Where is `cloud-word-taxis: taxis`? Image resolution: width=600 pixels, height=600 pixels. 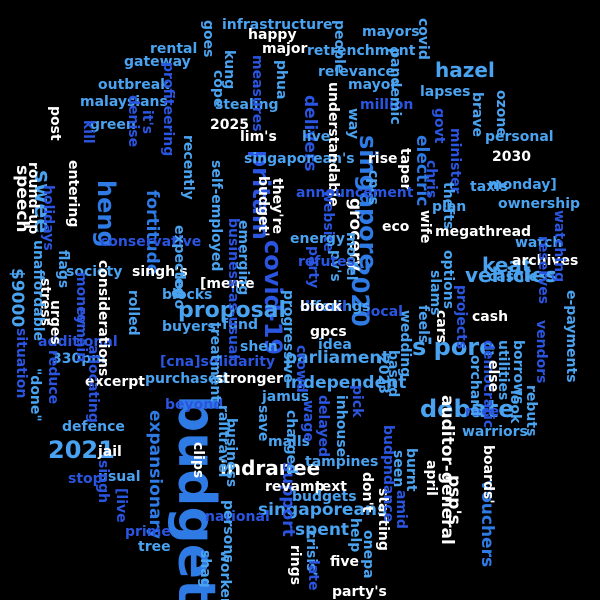 cloud-word-taxis: taxis is located at coordinates (489, 187).